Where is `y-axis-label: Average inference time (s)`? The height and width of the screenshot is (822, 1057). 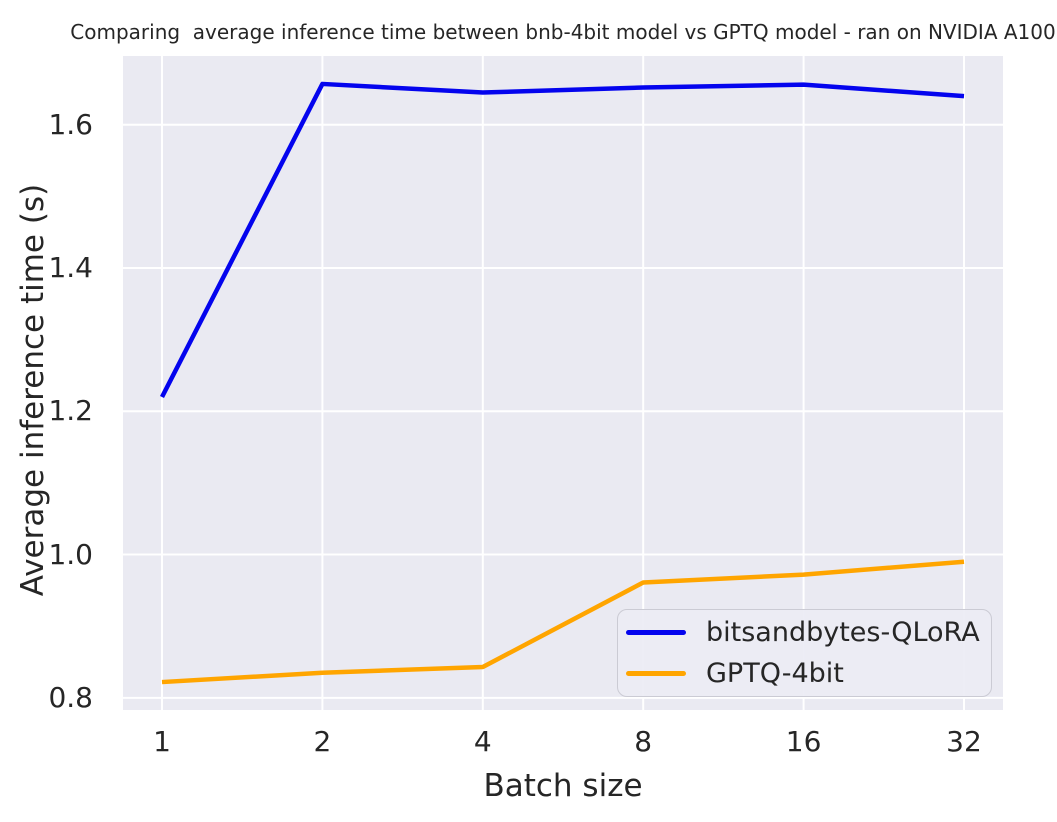 y-axis-label: Average inference time (s) is located at coordinates (33, 390).